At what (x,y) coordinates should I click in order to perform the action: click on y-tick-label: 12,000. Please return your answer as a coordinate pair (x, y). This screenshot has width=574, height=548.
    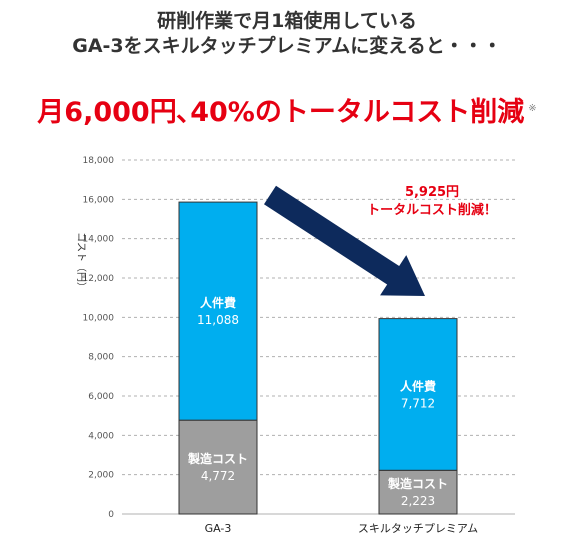
    Looking at the image, I should click on (99, 279).